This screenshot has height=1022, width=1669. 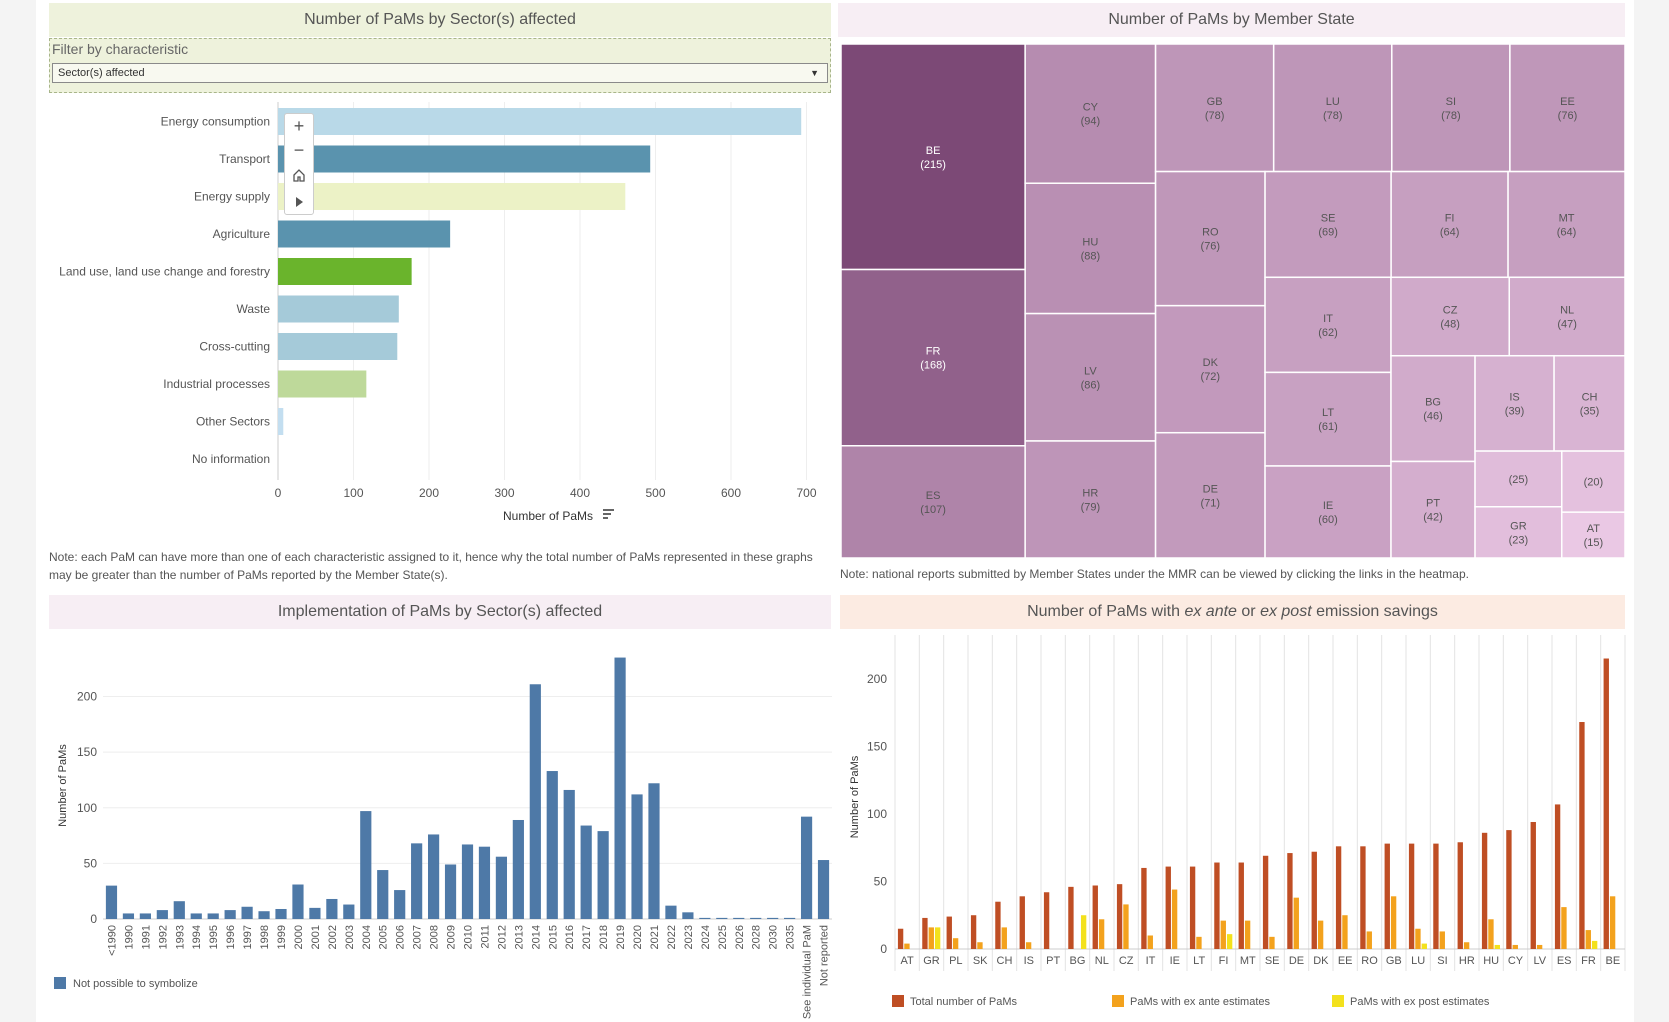 What do you see at coordinates (1053, 961) in the screenshot?
I see `x-tick-label: PT` at bounding box center [1053, 961].